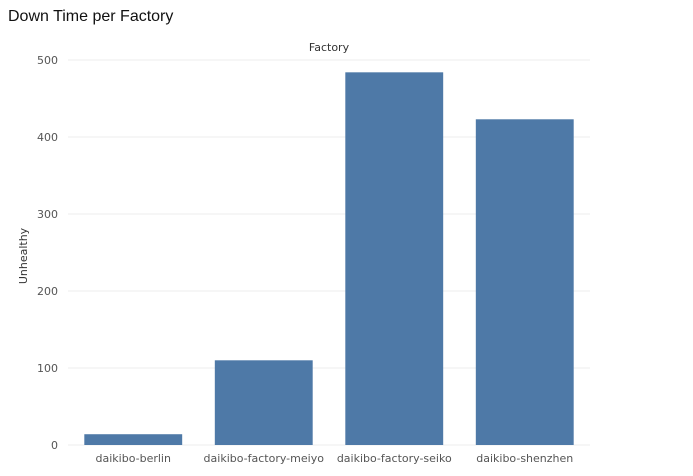 The width and height of the screenshot is (693, 476). What do you see at coordinates (329, 47) in the screenshot?
I see `column-header: Factory` at bounding box center [329, 47].